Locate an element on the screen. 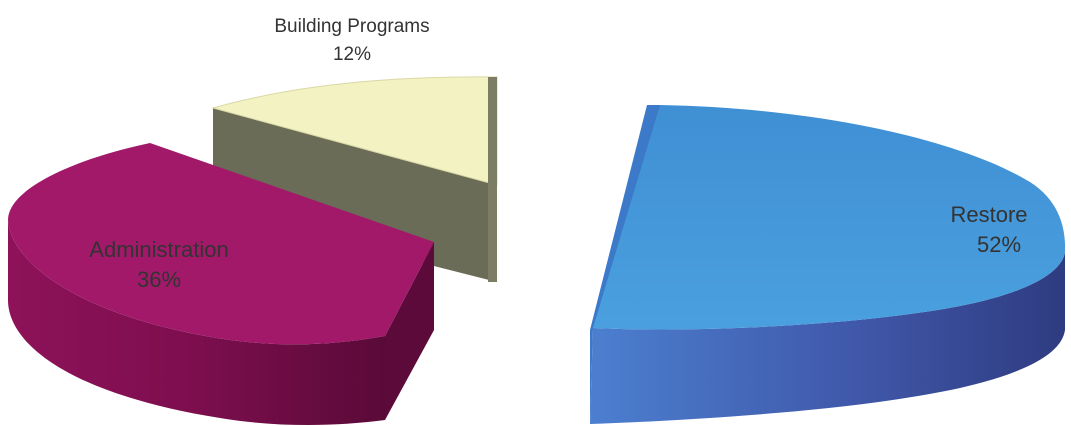 The image size is (1071, 426). slice-building-programs is located at coordinates (354, 179).